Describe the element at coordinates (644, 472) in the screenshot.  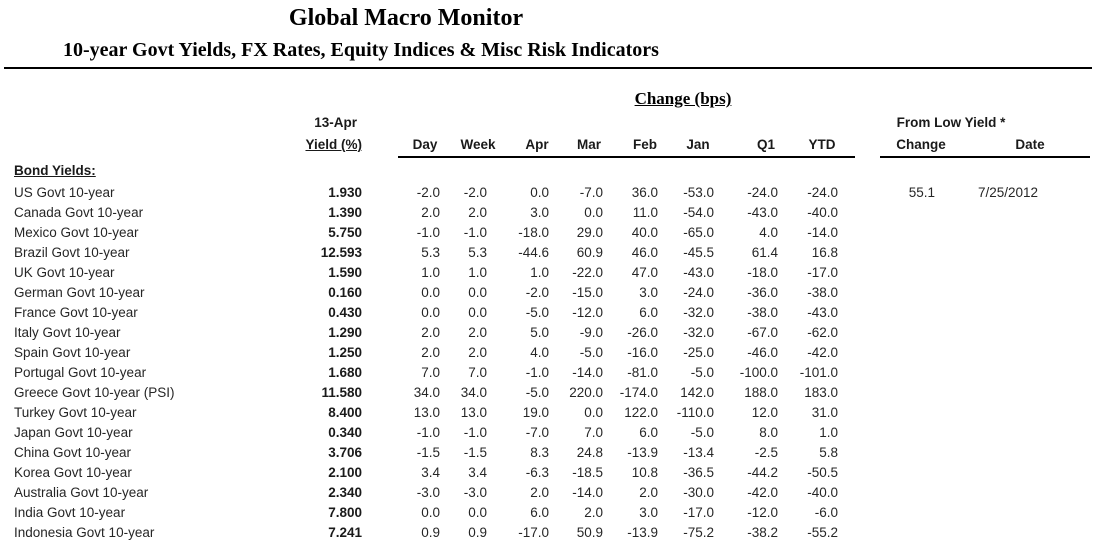
I see `change-value-feb: 10.8` at that location.